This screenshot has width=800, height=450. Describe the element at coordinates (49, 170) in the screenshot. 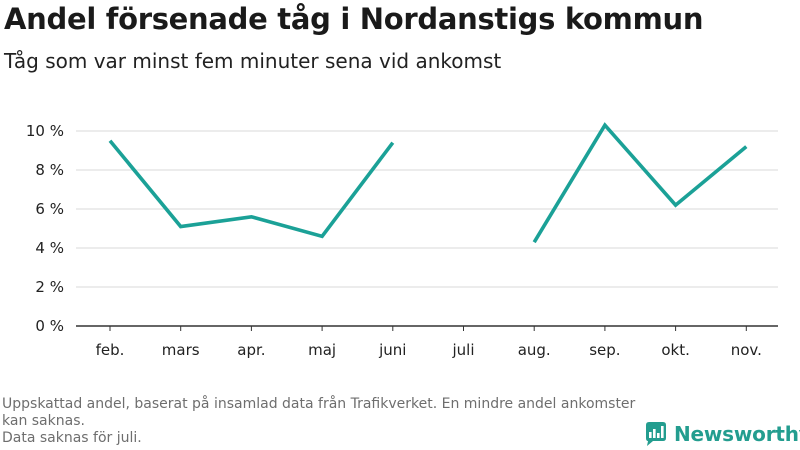

I see `y-tick-label: 8 %` at that location.